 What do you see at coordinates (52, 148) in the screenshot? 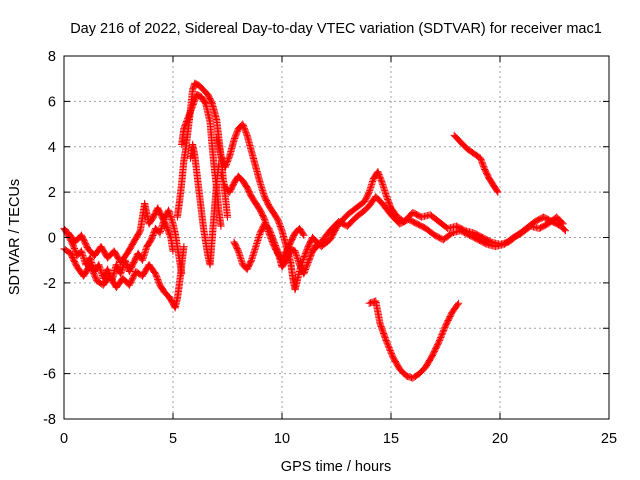
I see `y-tick-label: 4` at bounding box center [52, 148].